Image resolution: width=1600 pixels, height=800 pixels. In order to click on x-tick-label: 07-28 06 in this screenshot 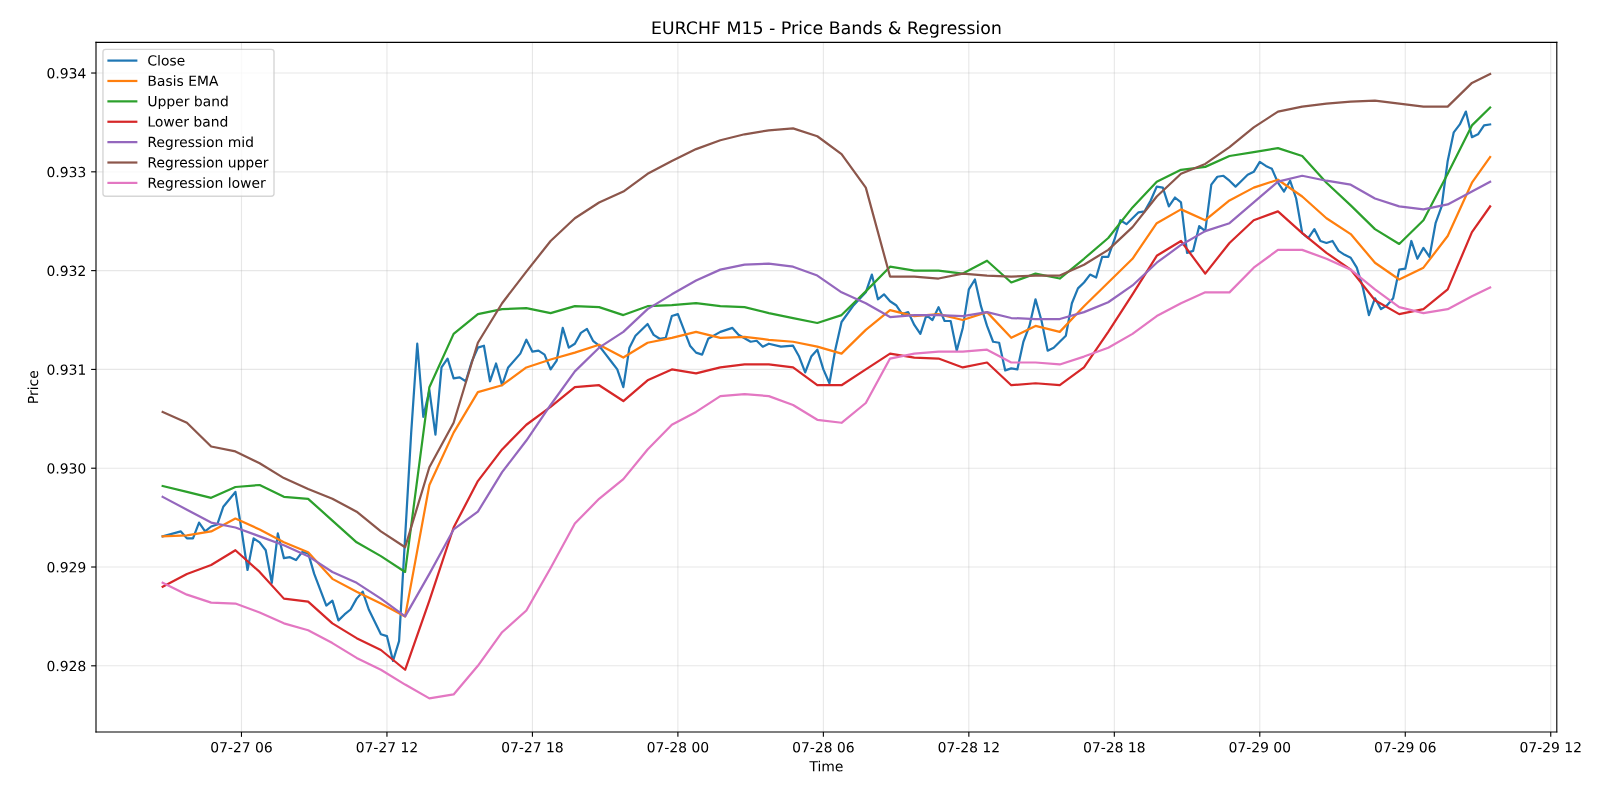, I will do `click(823, 747)`.